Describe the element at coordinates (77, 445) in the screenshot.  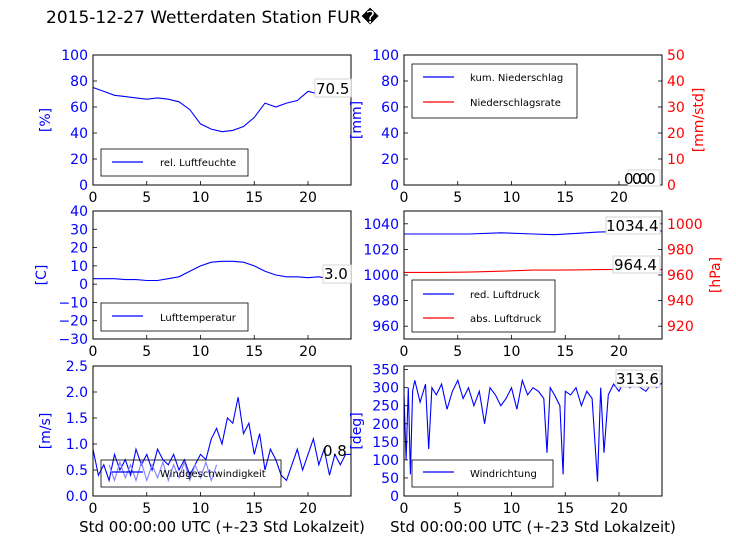
I see `wind-speed-ytick-label-2: 1.0` at that location.